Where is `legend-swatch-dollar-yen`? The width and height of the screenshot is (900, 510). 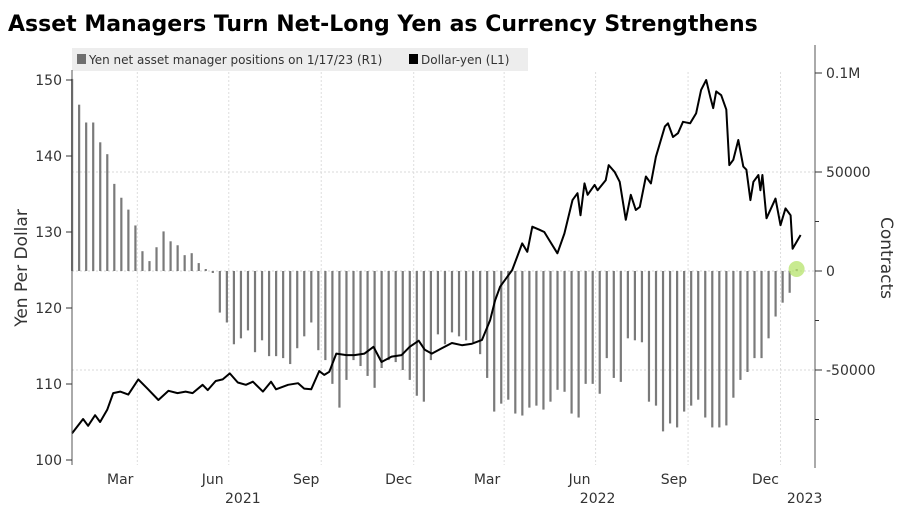
legend-swatch-dollar-yen is located at coordinates (413, 59).